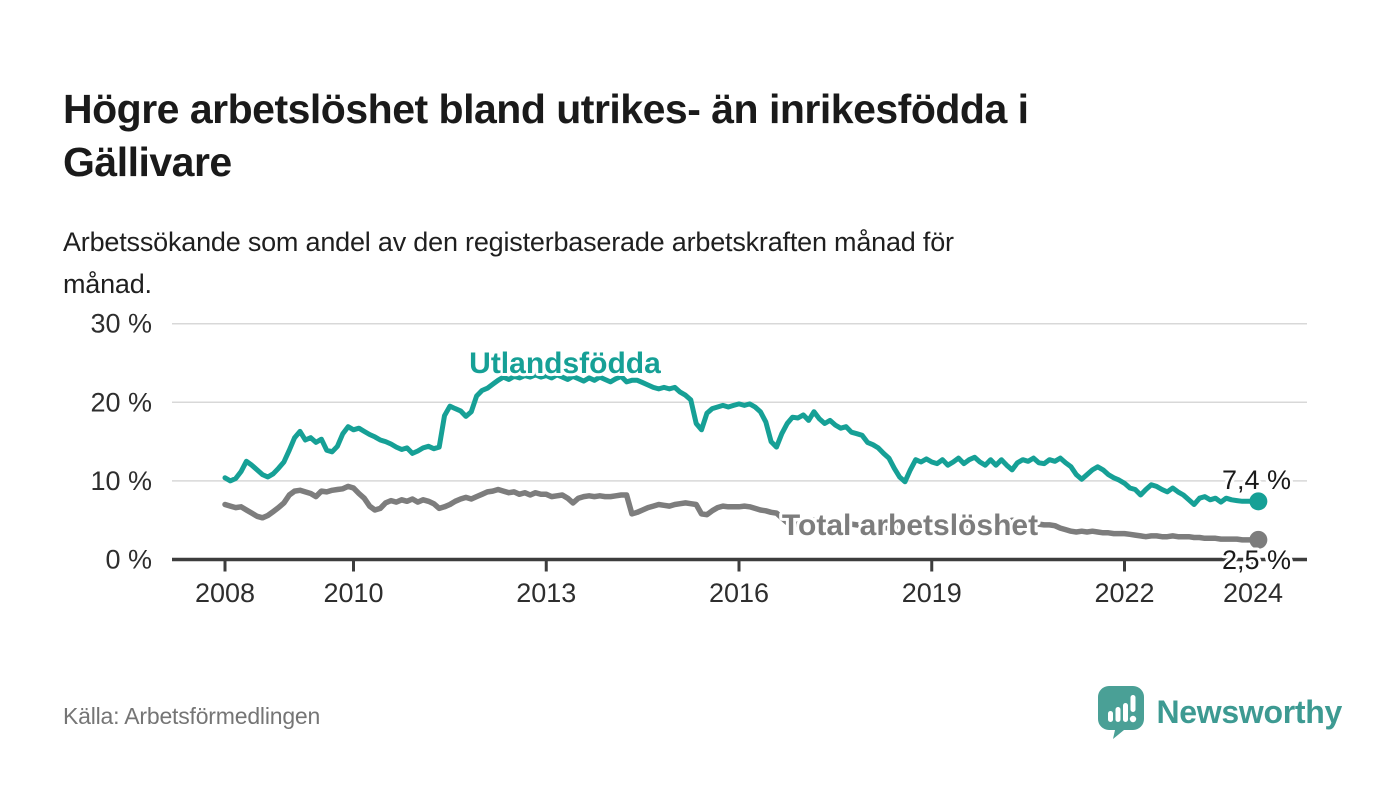  Describe the element at coordinates (739, 593) in the screenshot. I see `x-tick-label-2016: 2016` at that location.